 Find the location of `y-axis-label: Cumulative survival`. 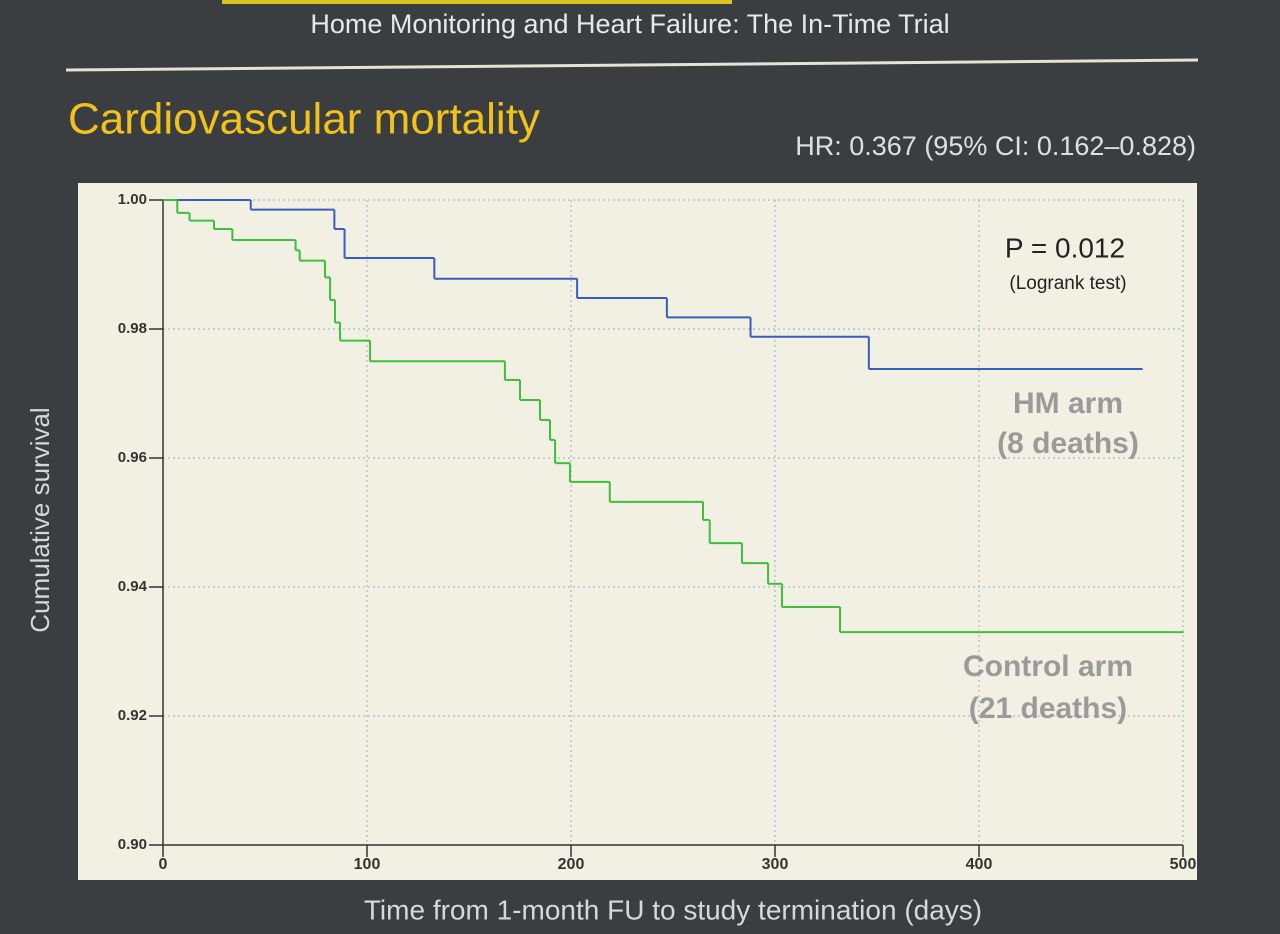

y-axis-label: Cumulative survival is located at coordinates (40, 519).